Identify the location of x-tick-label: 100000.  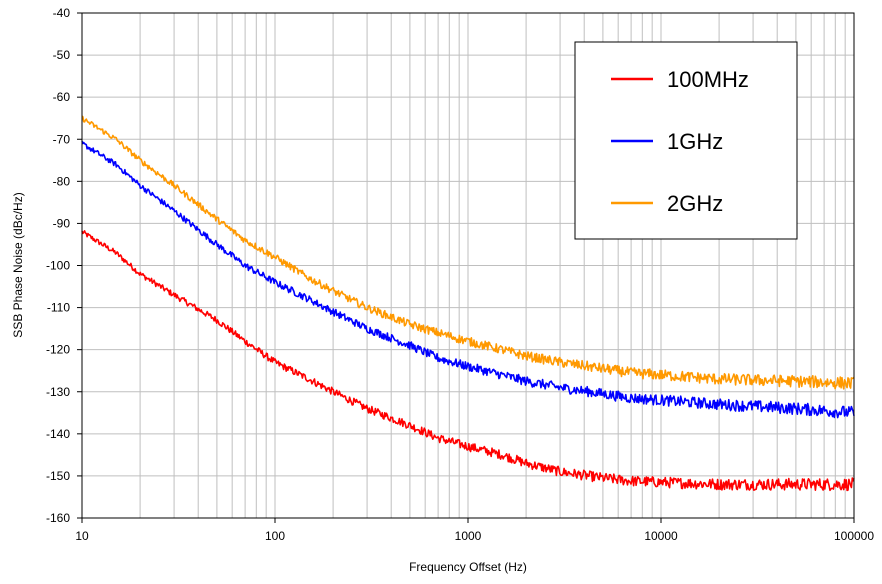
(854, 536).